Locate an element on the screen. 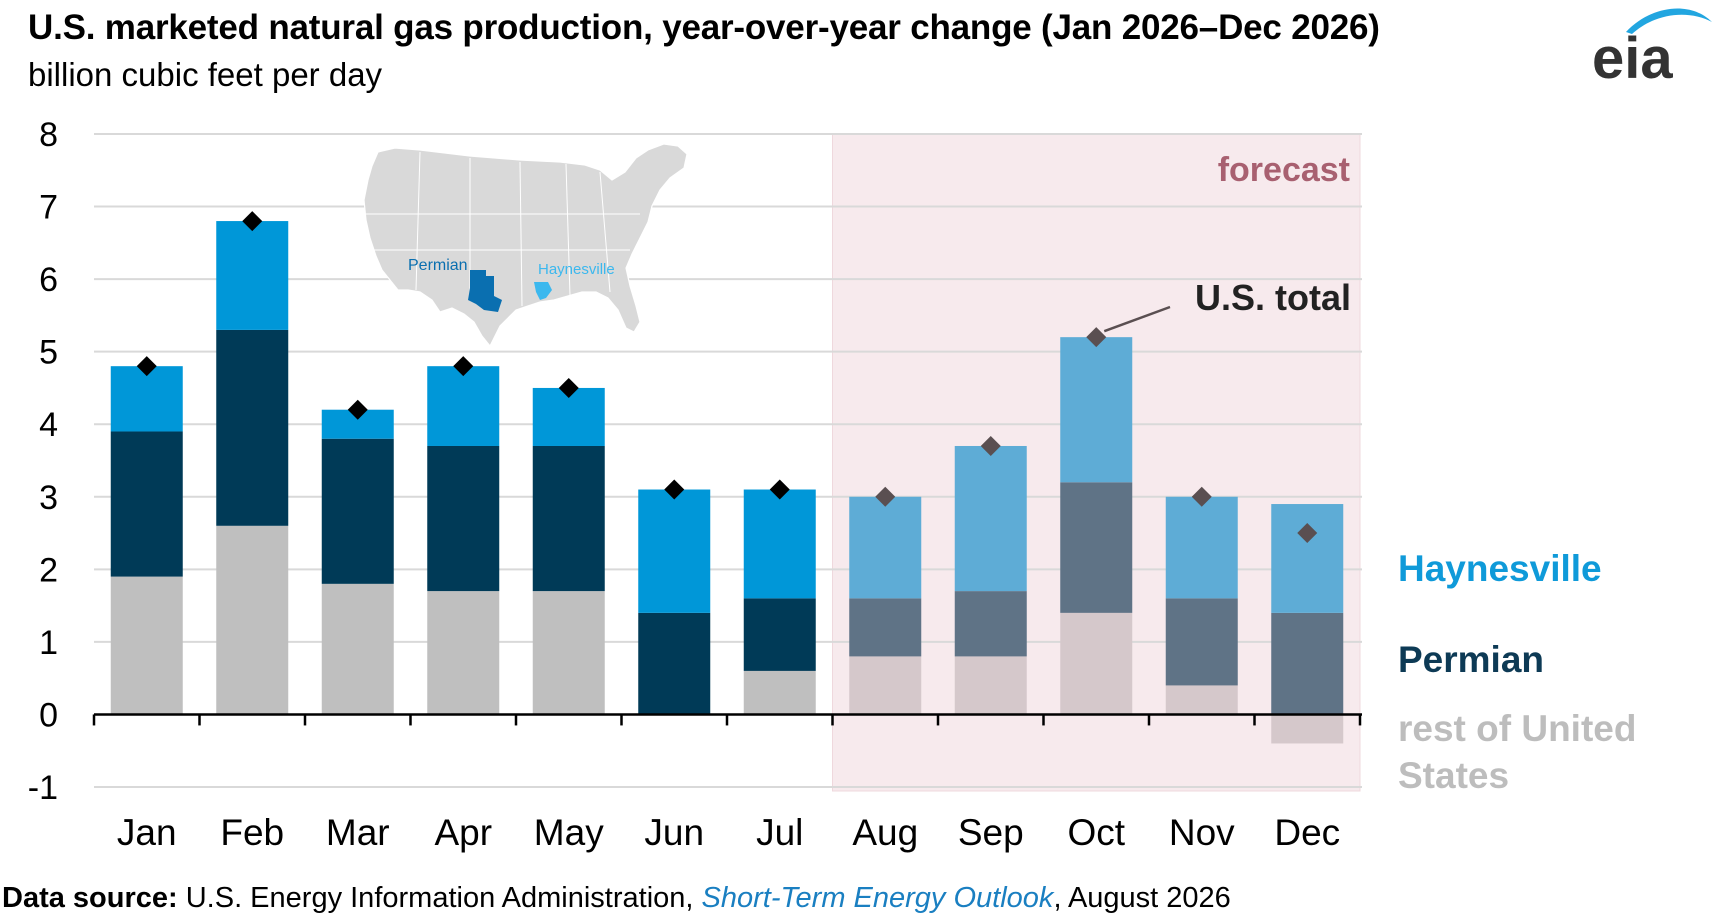 Image resolution: width=1714 pixels, height=921 pixels. legend-permian: Permian is located at coordinates (1471, 659).